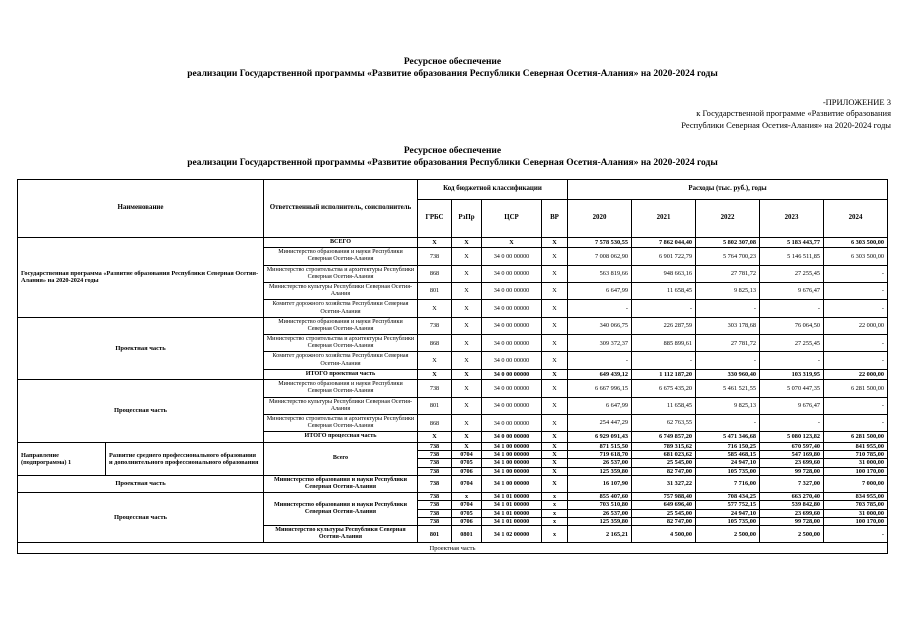 This screenshot has width=905, height=640. Describe the element at coordinates (727, 218) in the screenshot. I see `header-year-2022: 2022` at that location.